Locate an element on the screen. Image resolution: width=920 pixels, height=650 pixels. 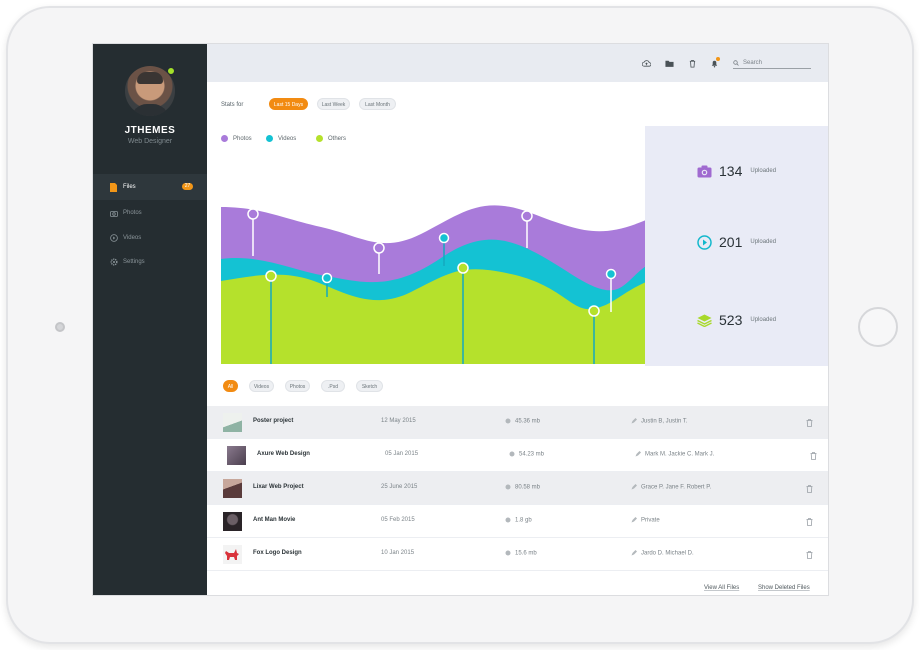
show-deleted-files-link: Show Deleted Files is located at coordinates (784, 588).